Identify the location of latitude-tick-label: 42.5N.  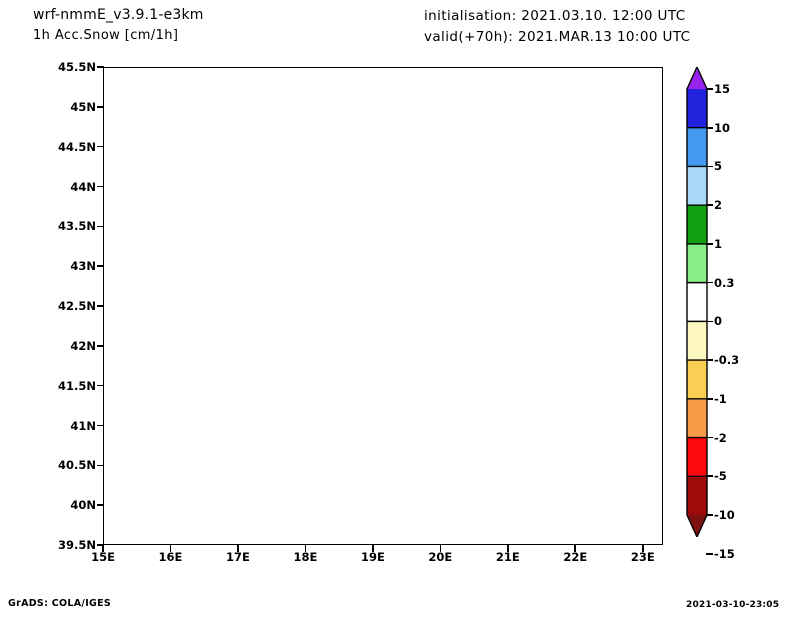
(77, 306).